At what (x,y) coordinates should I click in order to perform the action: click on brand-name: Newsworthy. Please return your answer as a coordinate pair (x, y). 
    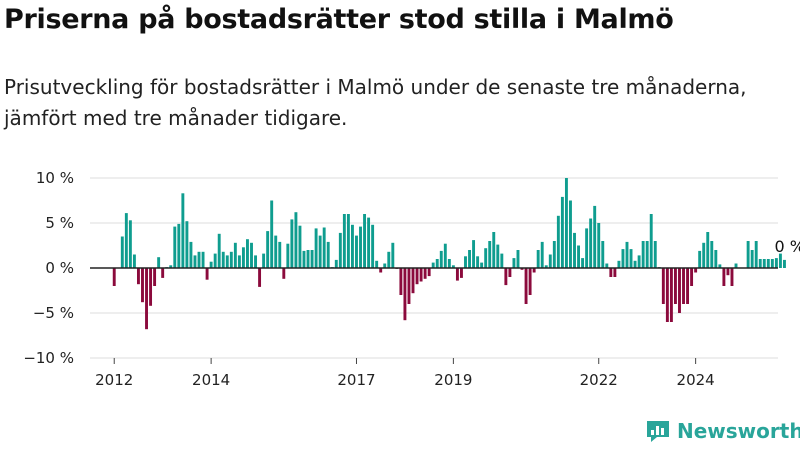
    Looking at the image, I should click on (738, 431).